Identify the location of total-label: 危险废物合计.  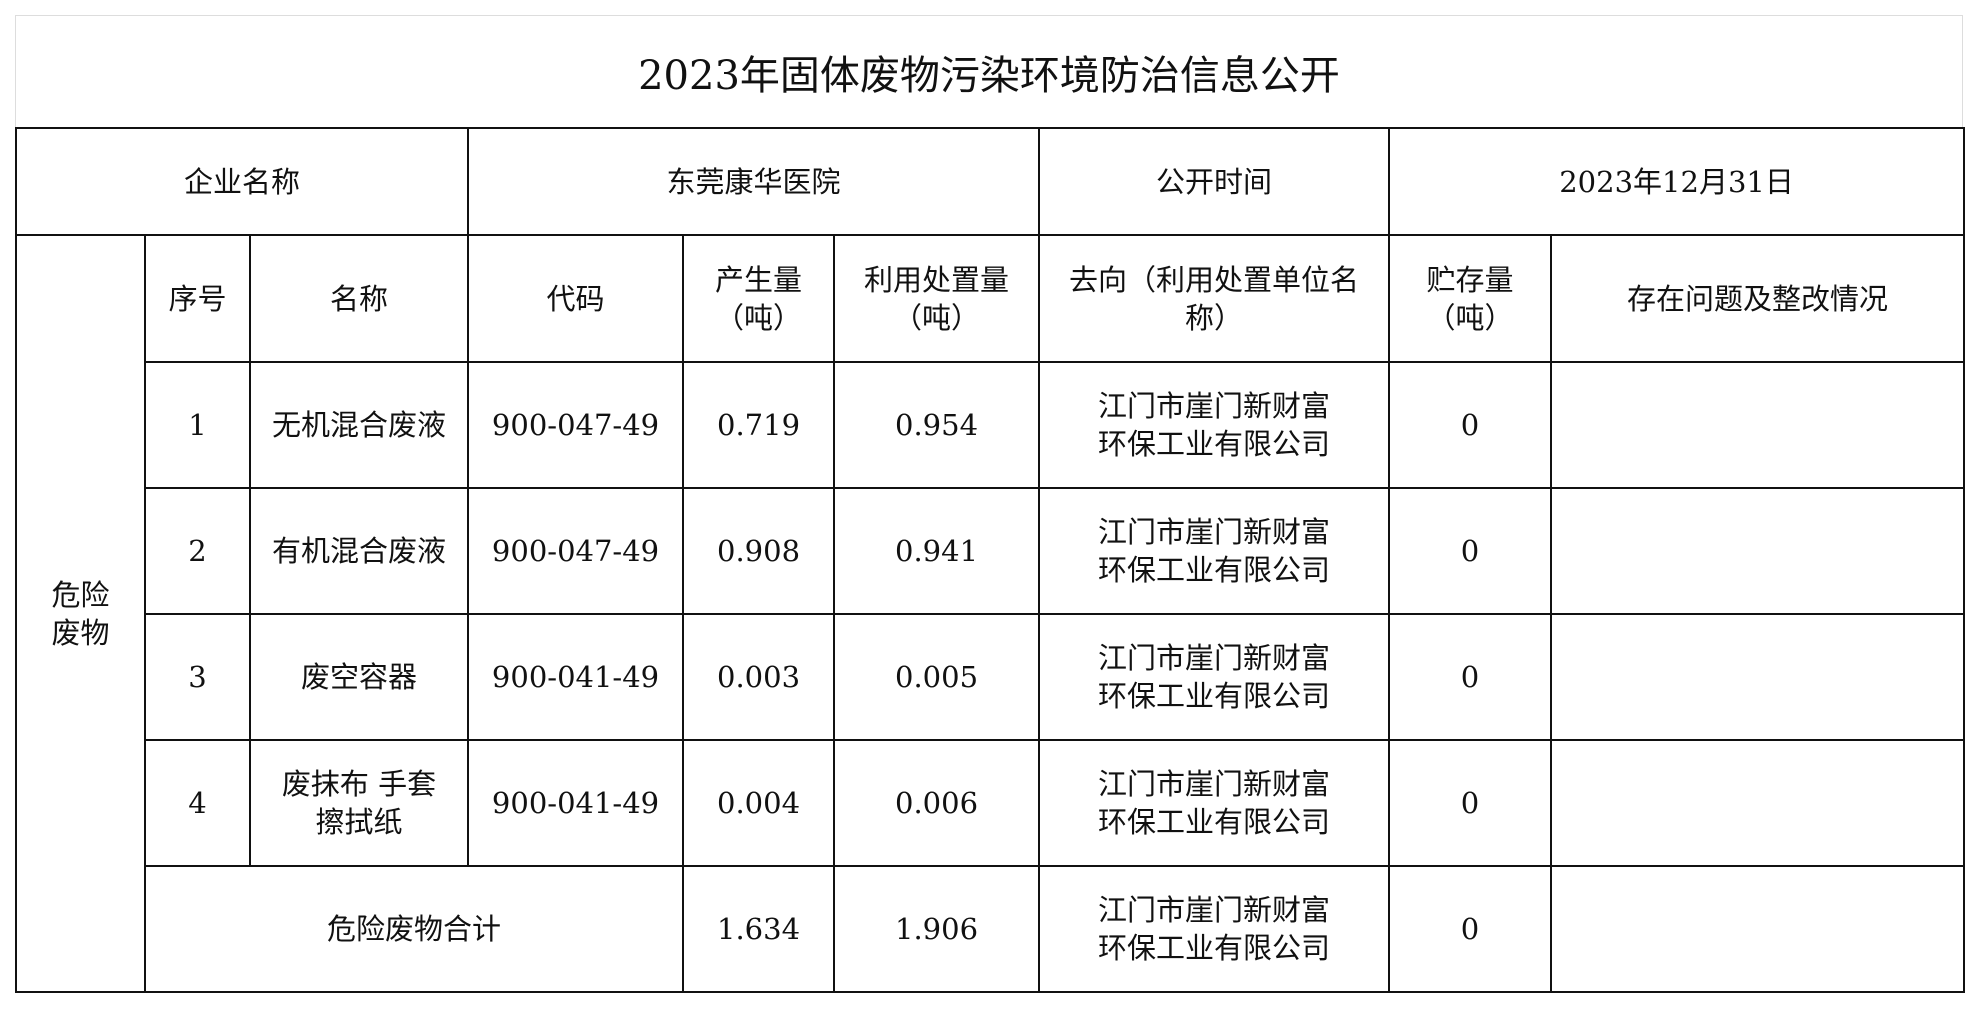
(414, 929).